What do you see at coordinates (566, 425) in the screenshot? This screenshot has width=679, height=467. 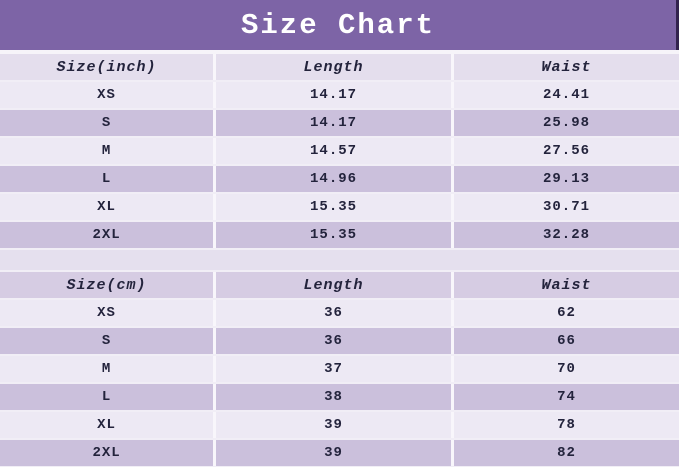 I see `waist-cell: 78` at bounding box center [566, 425].